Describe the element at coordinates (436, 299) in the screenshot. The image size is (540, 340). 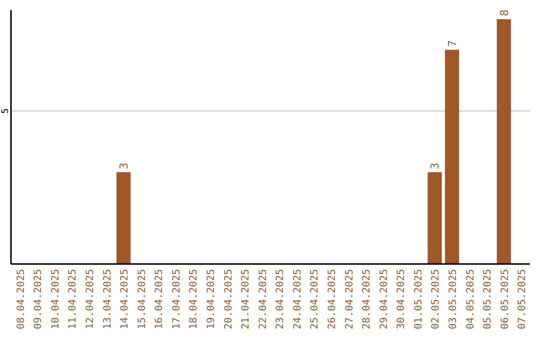
I see `x-tick-label: 02.05.2025` at that location.